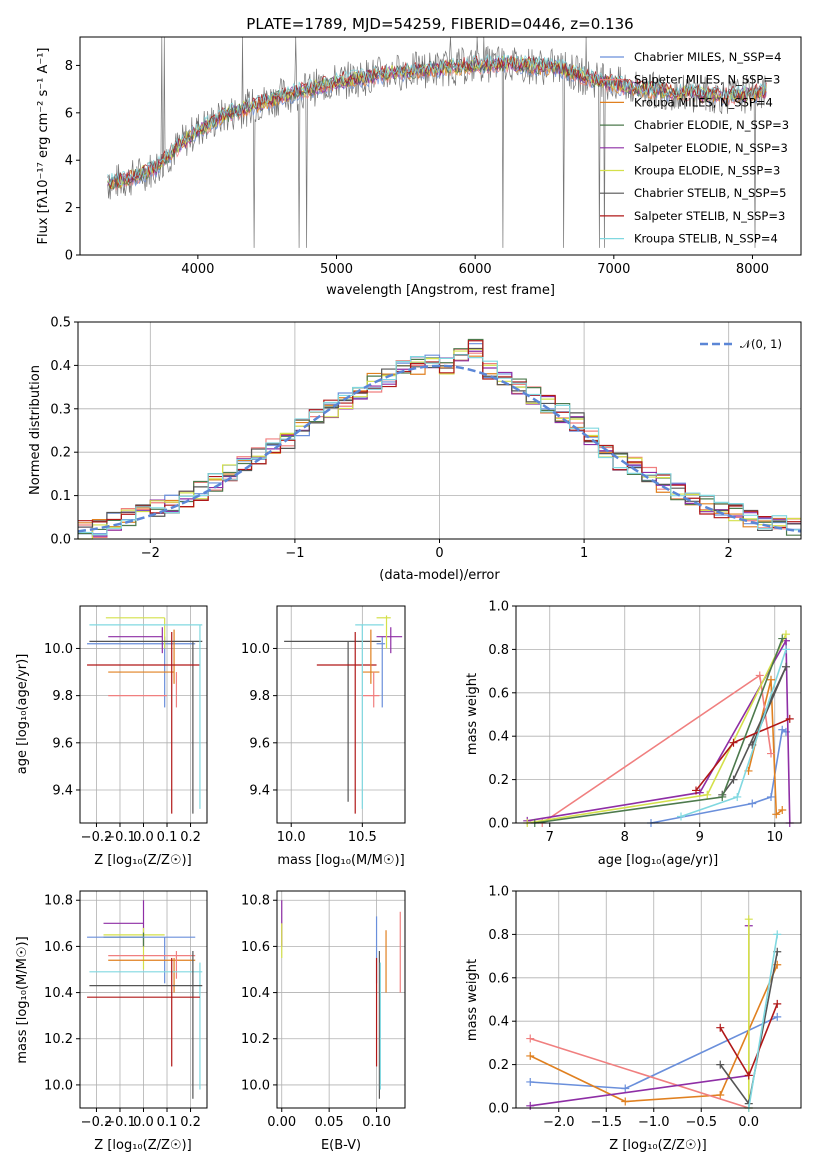 This screenshot has height=1170, width=819. Describe the element at coordinates (584, 553) in the screenshot. I see `x-tick-label: 1` at that location.